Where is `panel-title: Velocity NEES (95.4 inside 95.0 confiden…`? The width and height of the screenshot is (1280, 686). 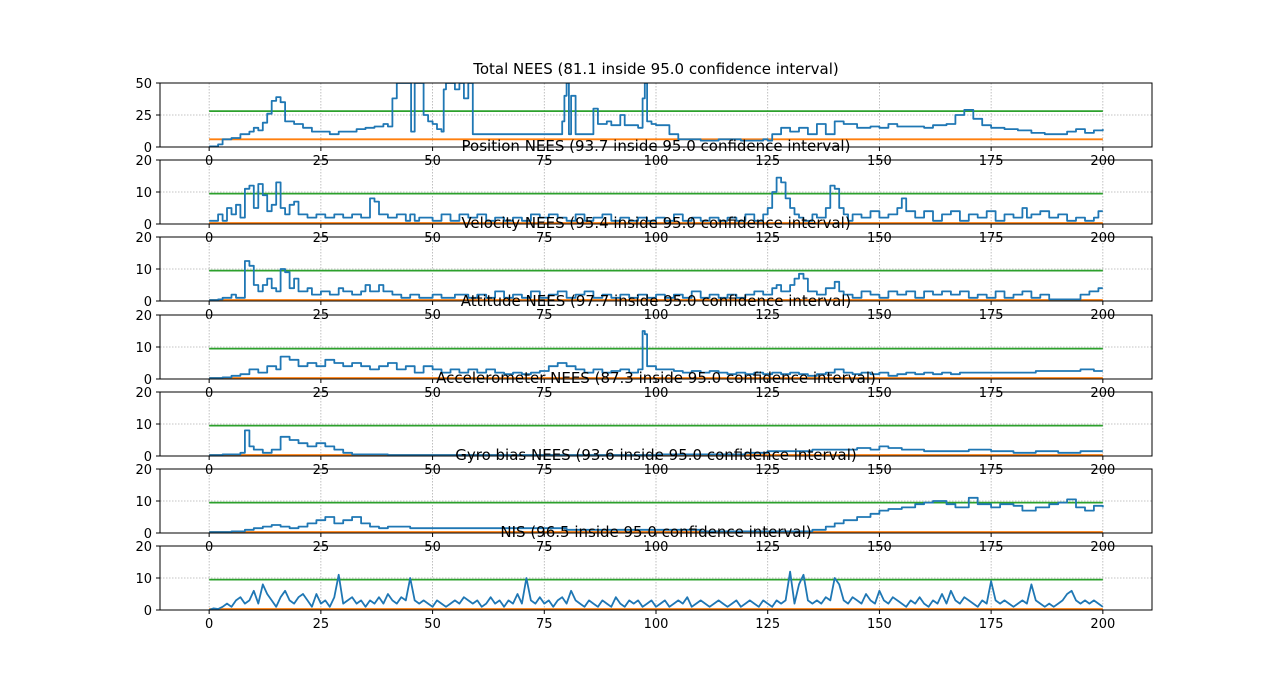 panel-title: Velocity NEES (95.4 inside 95.0 confiden… is located at coordinates (655, 223).